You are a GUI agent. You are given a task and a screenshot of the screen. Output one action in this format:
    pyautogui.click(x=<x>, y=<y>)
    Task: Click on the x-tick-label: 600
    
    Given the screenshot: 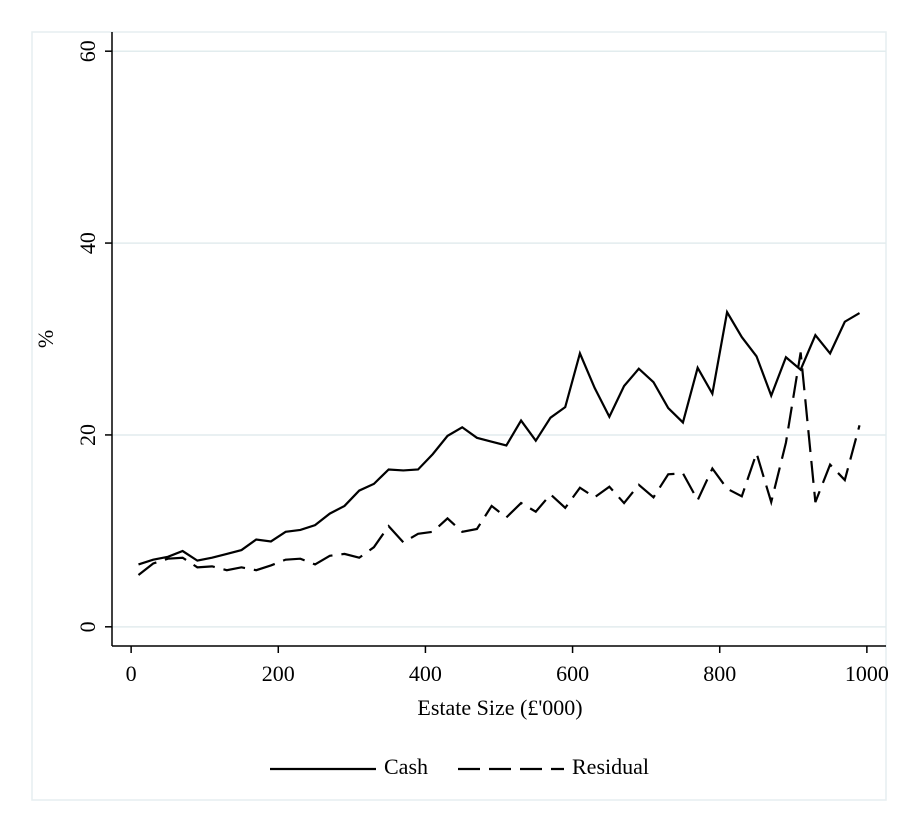 What is the action you would take?
    pyautogui.click(x=572, y=673)
    